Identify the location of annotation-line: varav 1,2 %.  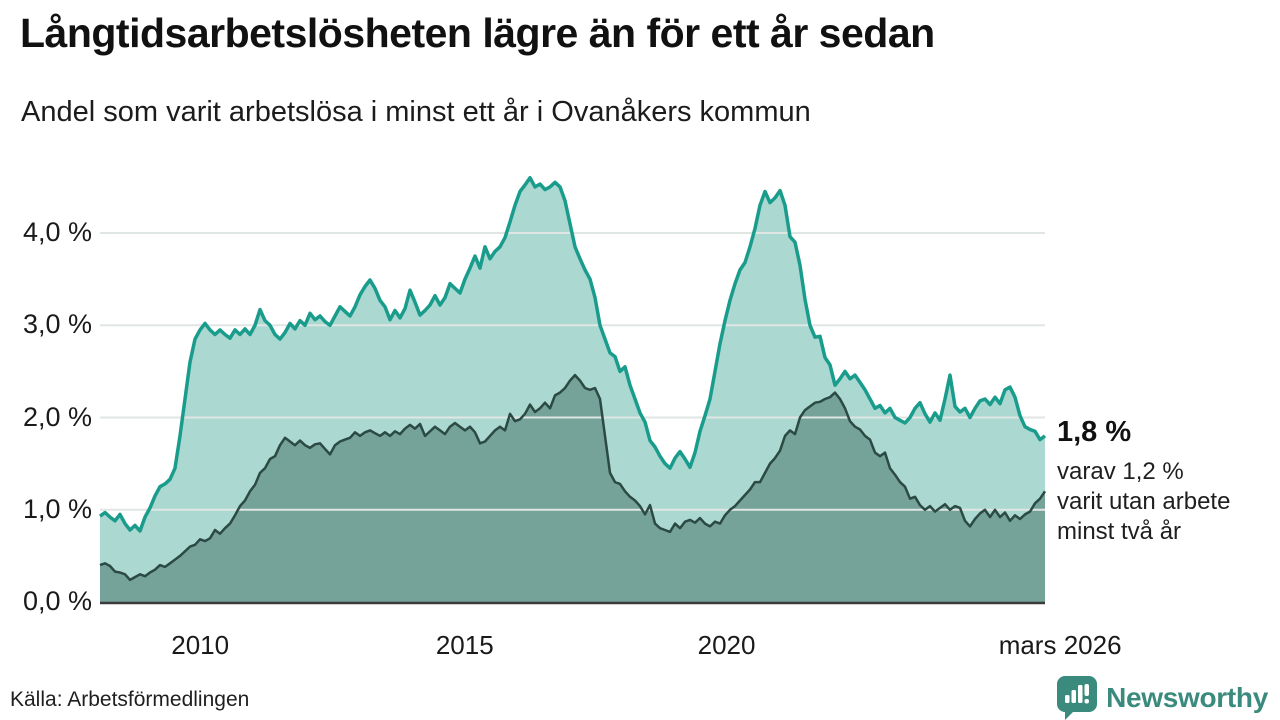
(1120, 471).